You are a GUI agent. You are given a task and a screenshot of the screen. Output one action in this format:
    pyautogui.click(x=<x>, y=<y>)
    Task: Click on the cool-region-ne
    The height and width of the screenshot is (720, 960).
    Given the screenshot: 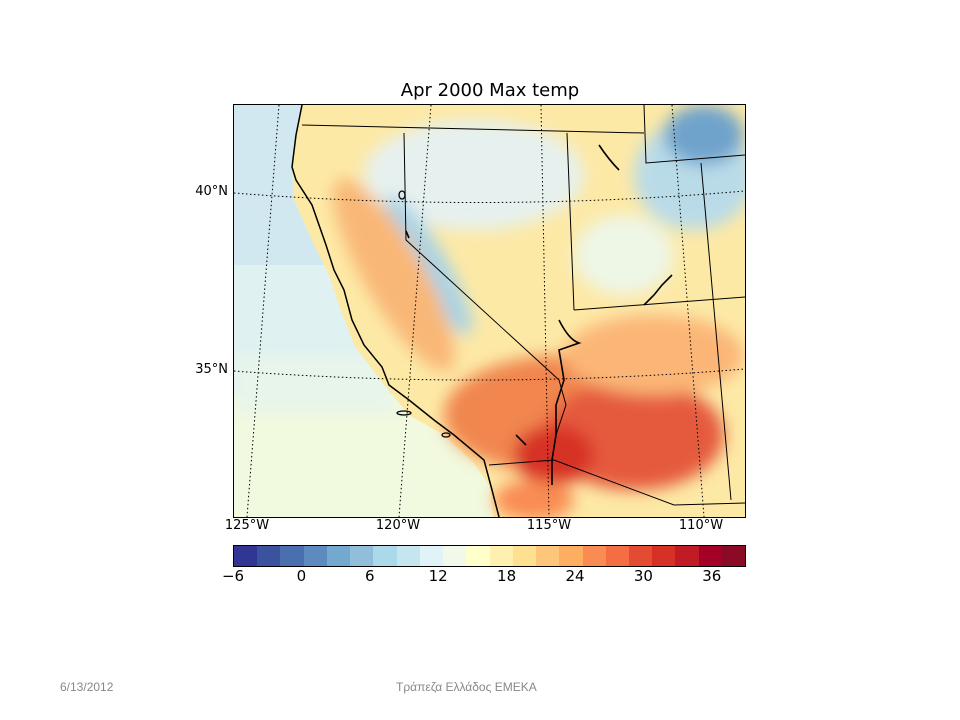 What is the action you would take?
    pyautogui.click(x=704, y=135)
    